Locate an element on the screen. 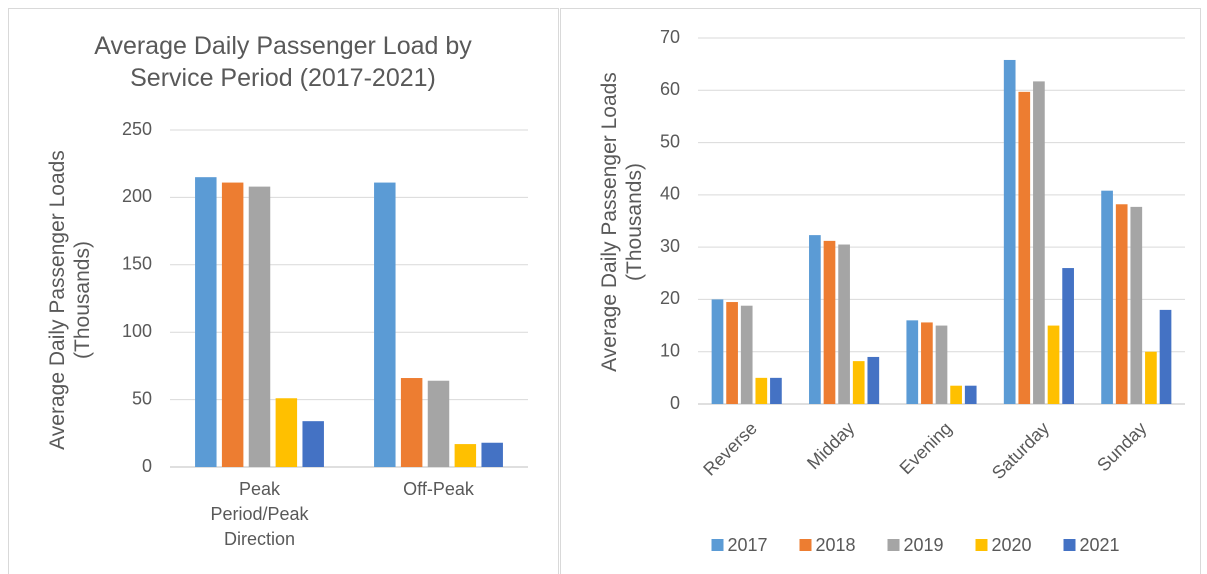  y-tick-label: 60 is located at coordinates (670, 89).